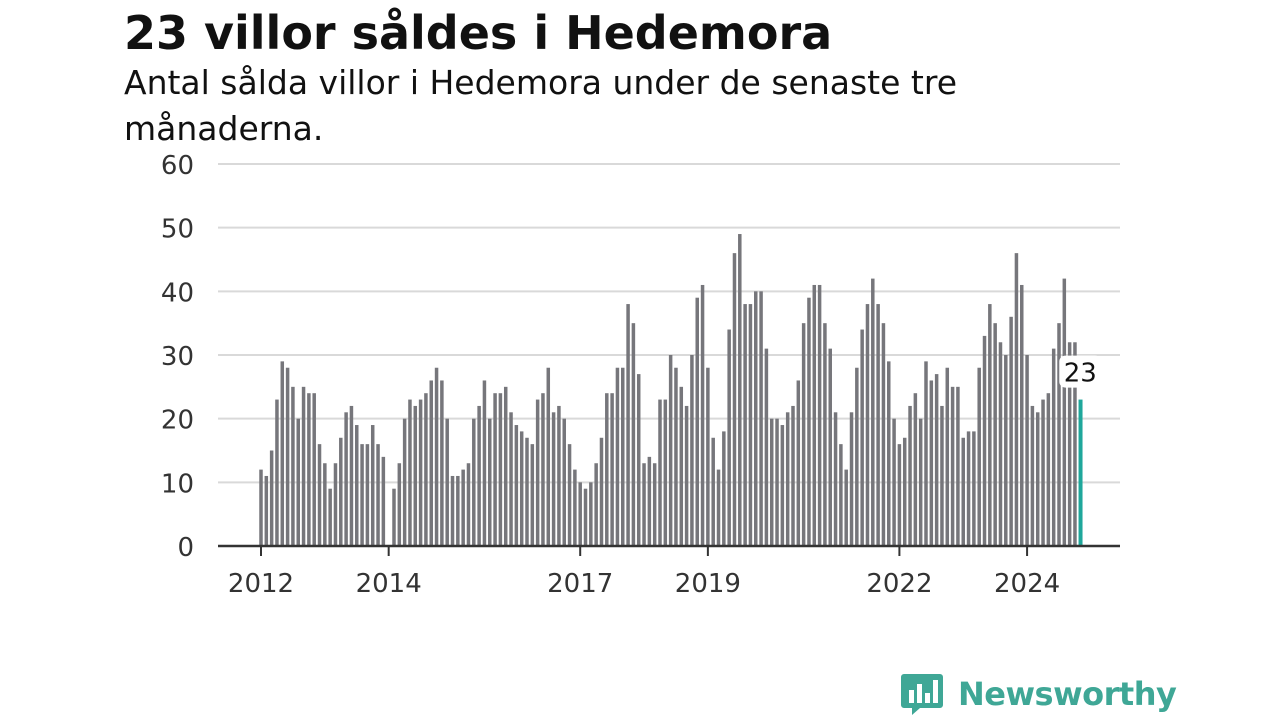  What do you see at coordinates (177, 357) in the screenshot?
I see `y-tick-label: 30` at bounding box center [177, 357].